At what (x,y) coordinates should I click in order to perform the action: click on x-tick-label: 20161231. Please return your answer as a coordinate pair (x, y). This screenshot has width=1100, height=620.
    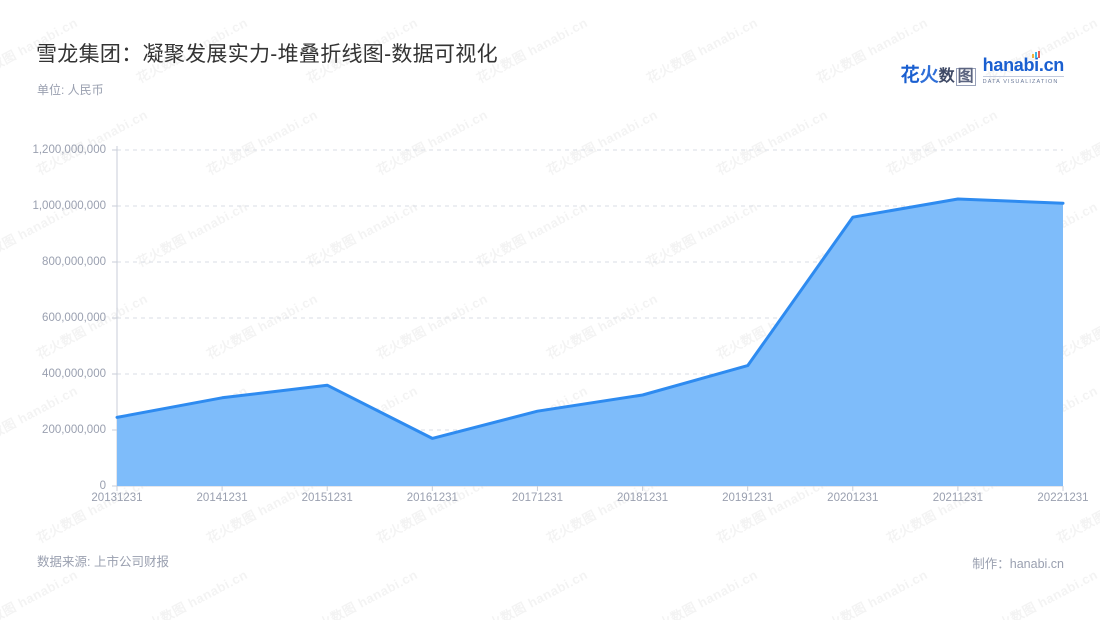
    Looking at the image, I should click on (432, 498).